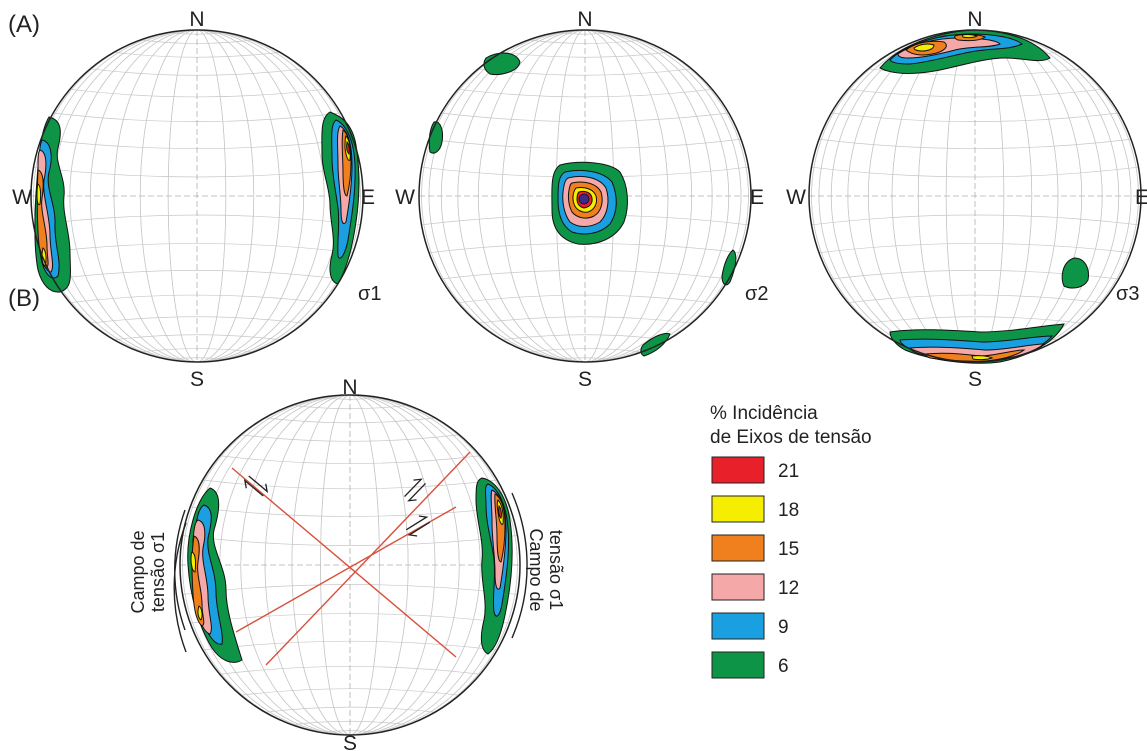 The image size is (1147, 751). Describe the element at coordinates (788, 588) in the screenshot. I see `legend-value-12: 12` at that location.